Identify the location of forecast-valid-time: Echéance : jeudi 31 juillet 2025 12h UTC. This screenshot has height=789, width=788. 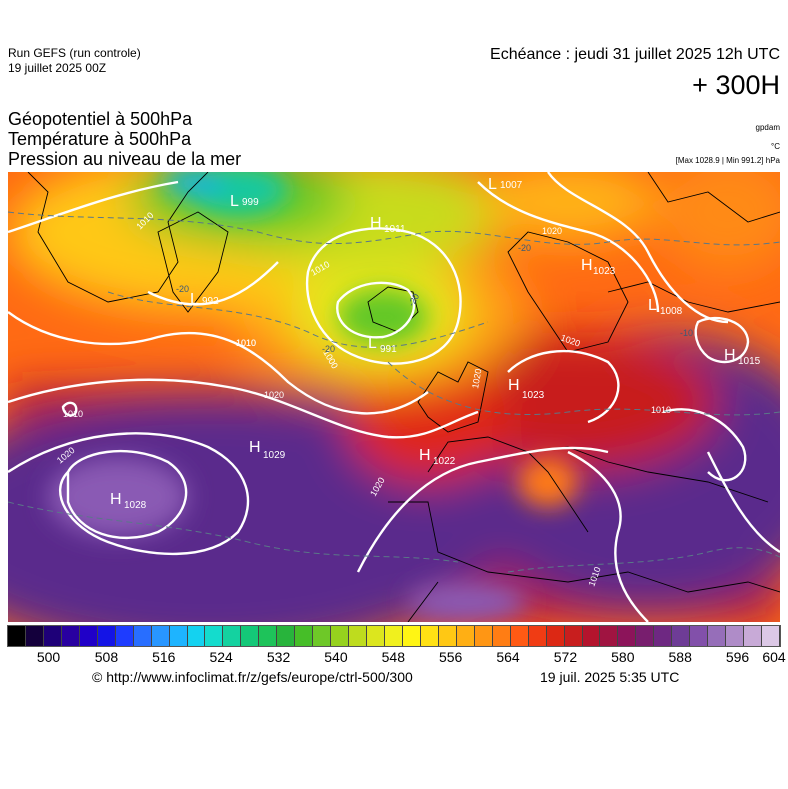
(635, 54).